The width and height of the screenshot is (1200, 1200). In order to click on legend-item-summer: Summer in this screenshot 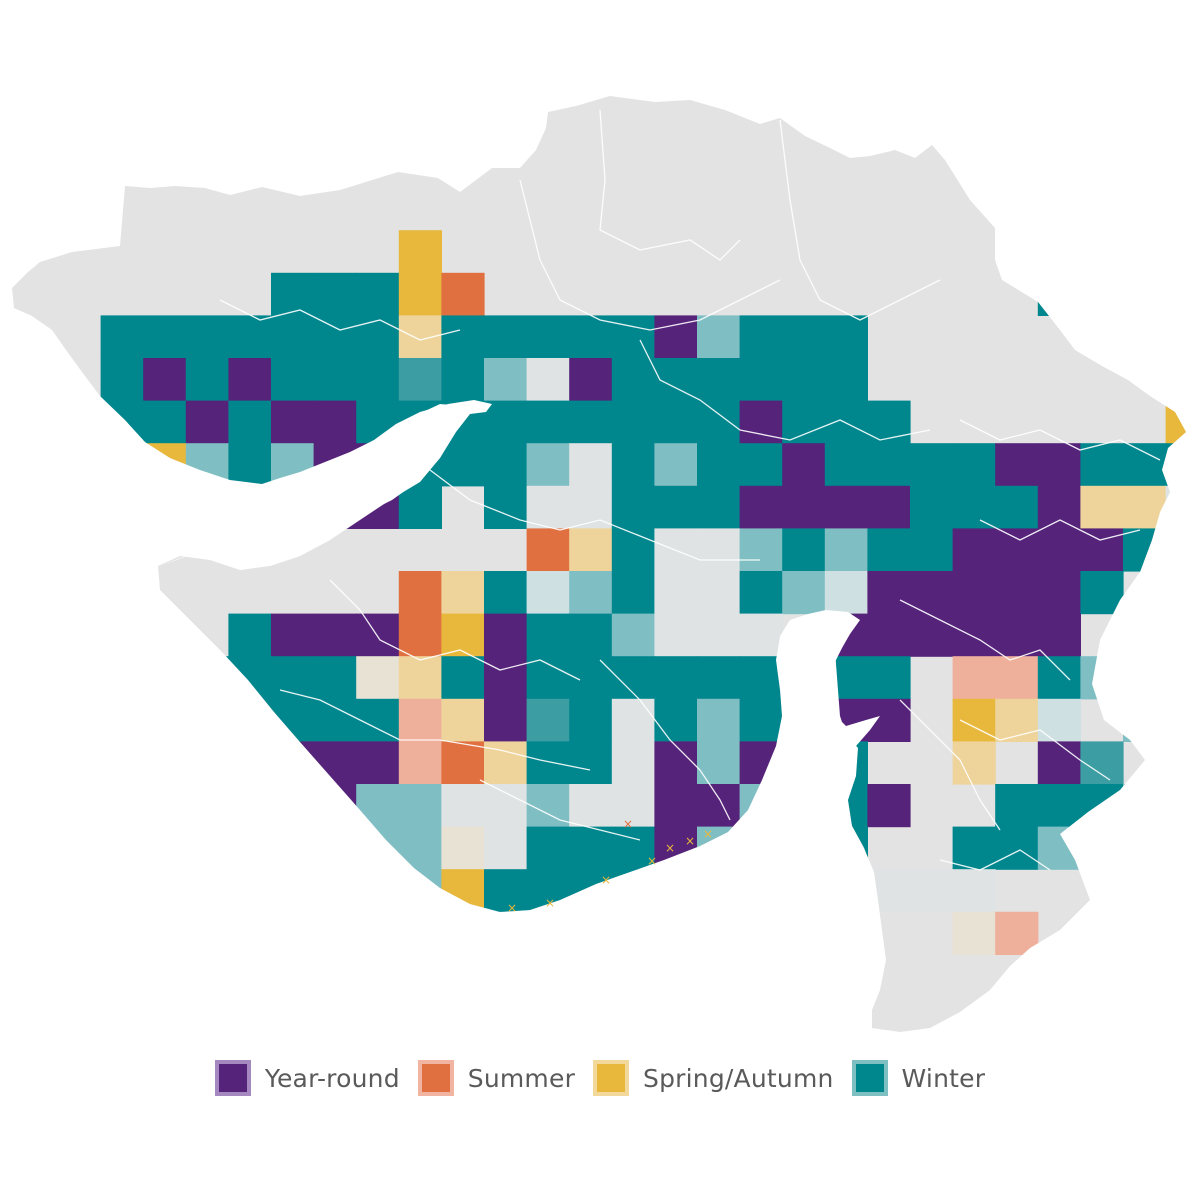, I will do `click(496, 1078)`.